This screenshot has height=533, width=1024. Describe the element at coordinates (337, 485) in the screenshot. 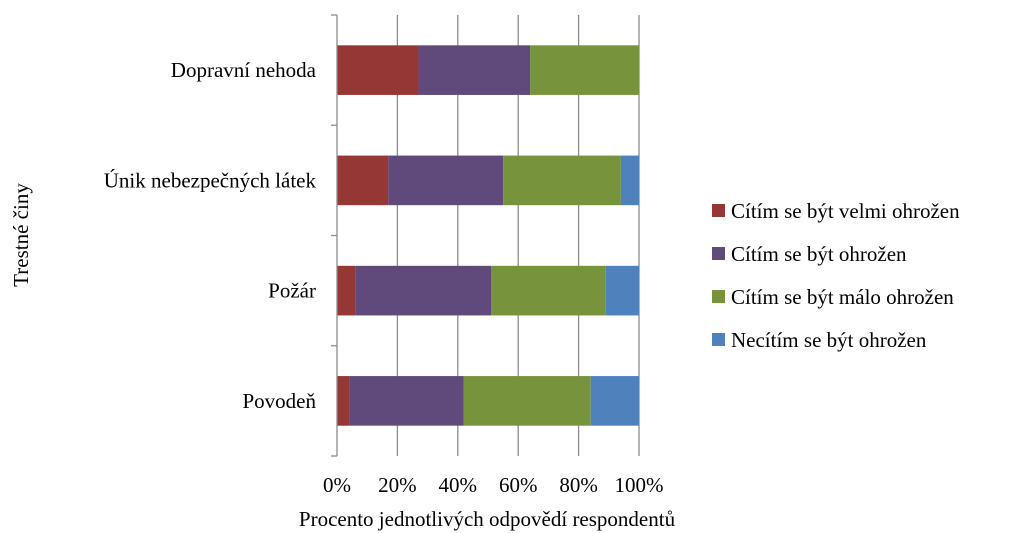

I see `x-tick-label: 0%` at that location.